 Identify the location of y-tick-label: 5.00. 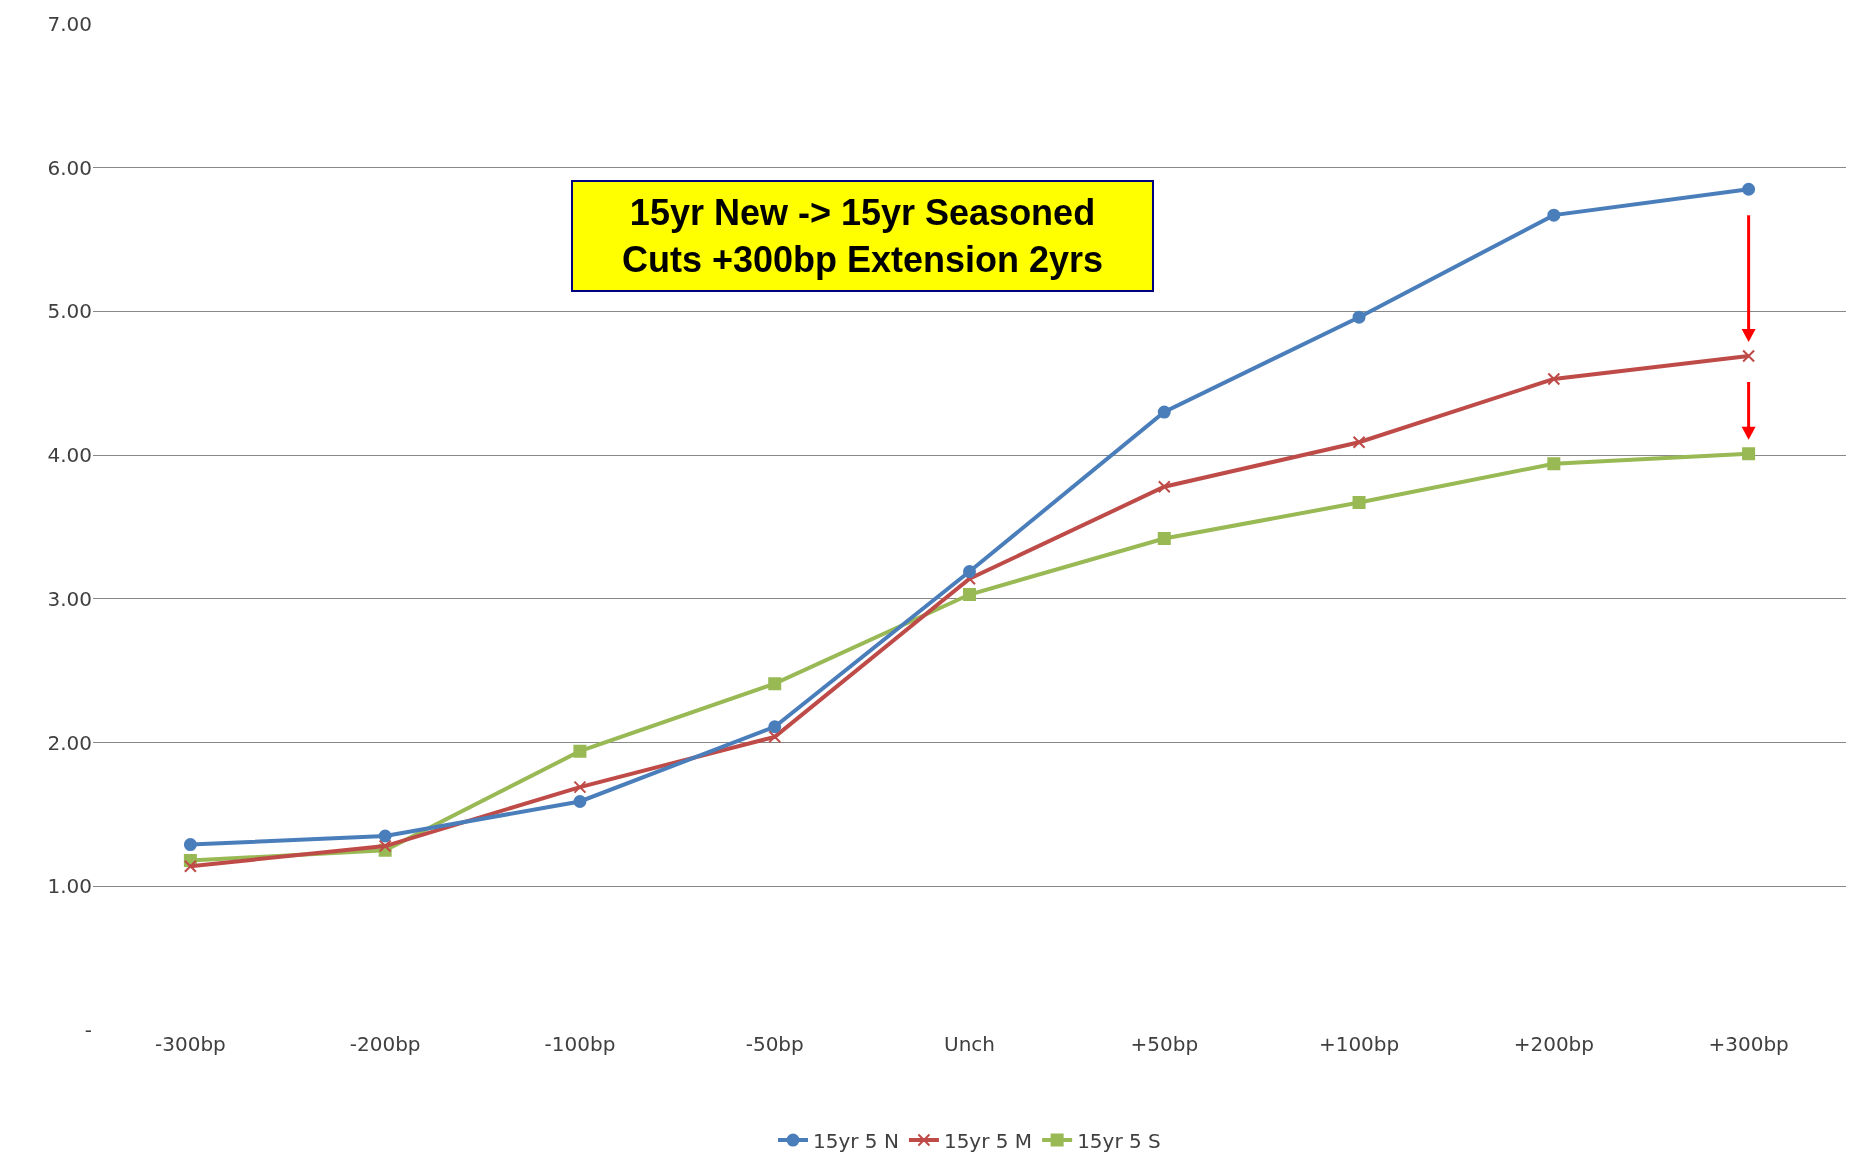
(69, 311).